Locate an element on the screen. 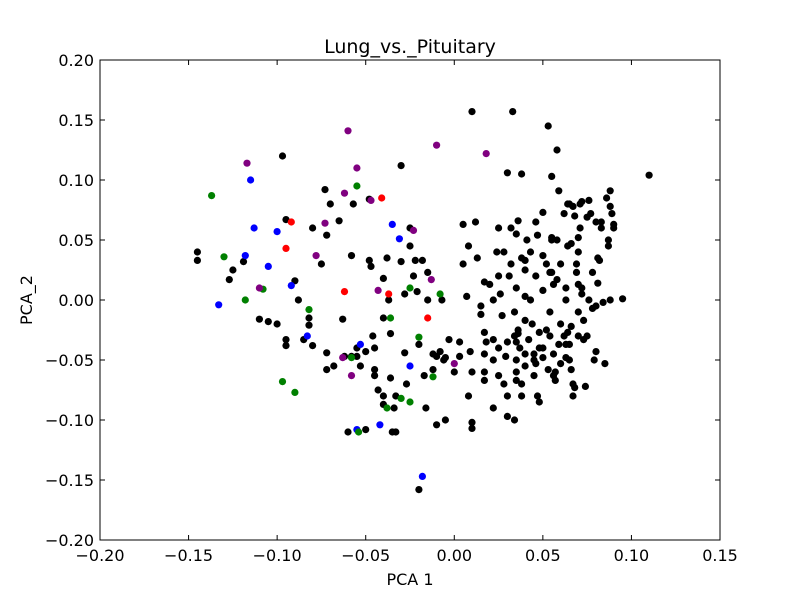 Image resolution: width=800 pixels, height=600 pixels. x-tick-label: −0.10 is located at coordinates (277, 555).